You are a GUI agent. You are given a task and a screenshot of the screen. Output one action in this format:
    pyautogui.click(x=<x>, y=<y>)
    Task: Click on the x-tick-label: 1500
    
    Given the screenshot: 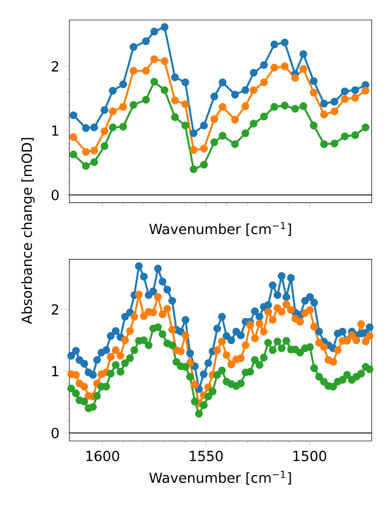 What is the action you would take?
    pyautogui.click(x=309, y=456)
    